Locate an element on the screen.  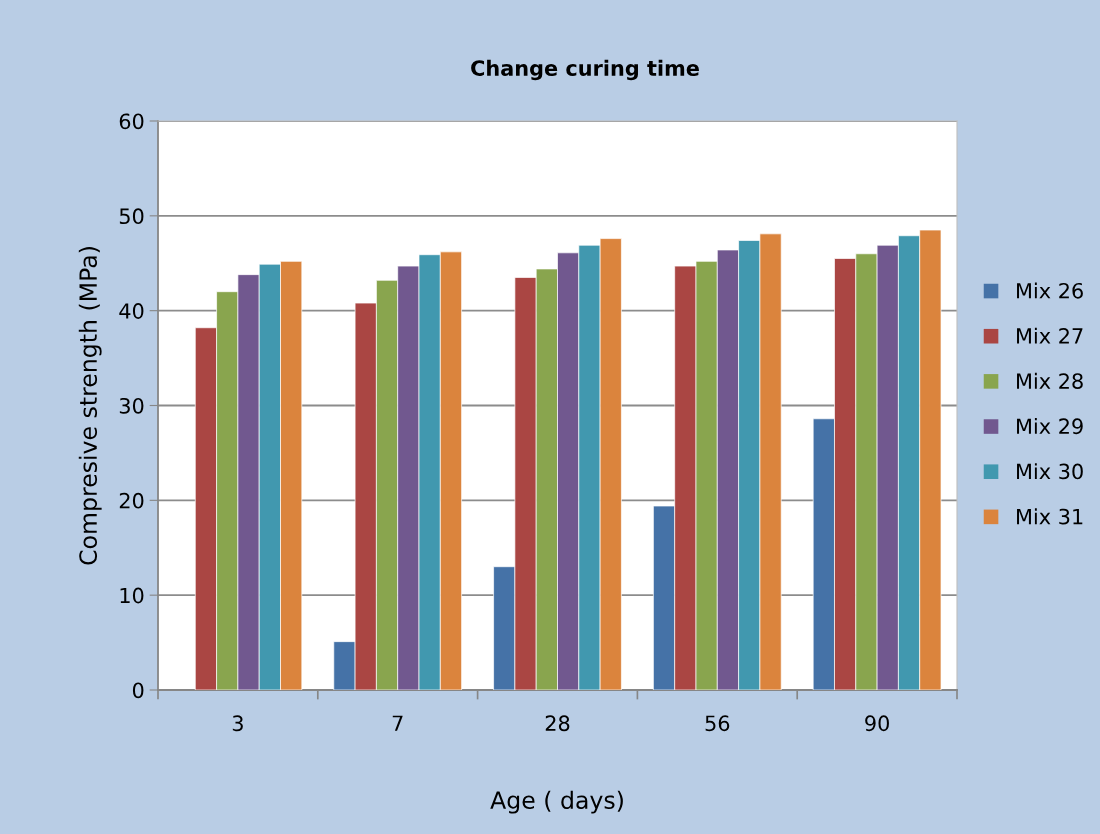
y-tick-label: 60 is located at coordinates (131, 121).